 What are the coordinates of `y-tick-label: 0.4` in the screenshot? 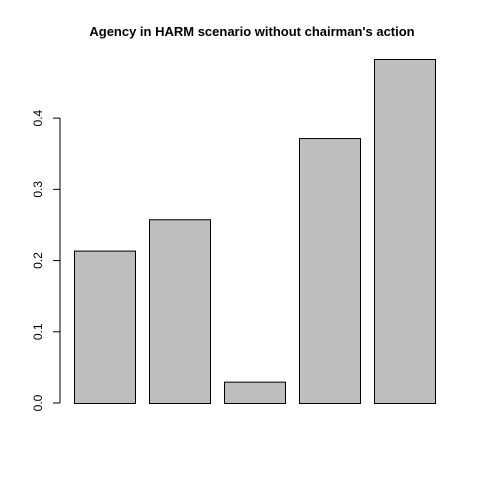 It's located at (38, 117).